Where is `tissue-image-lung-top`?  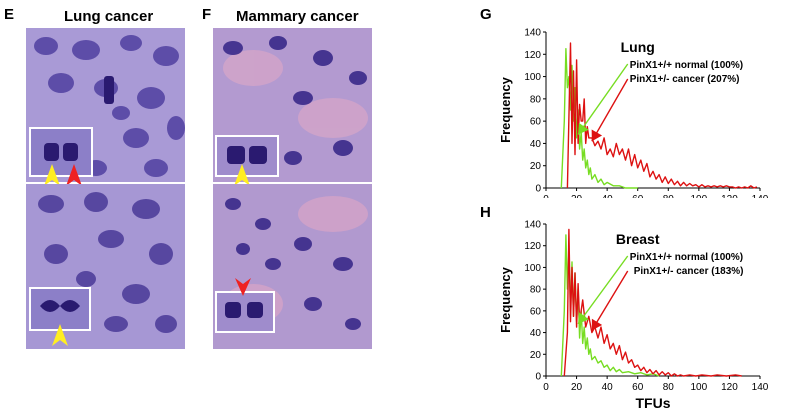
tissue-image-lung-top is located at coordinates (105, 105).